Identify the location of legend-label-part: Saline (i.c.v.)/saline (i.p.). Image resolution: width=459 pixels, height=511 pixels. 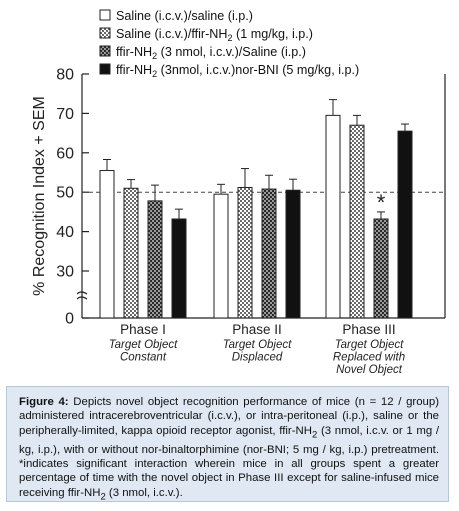
(184, 16).